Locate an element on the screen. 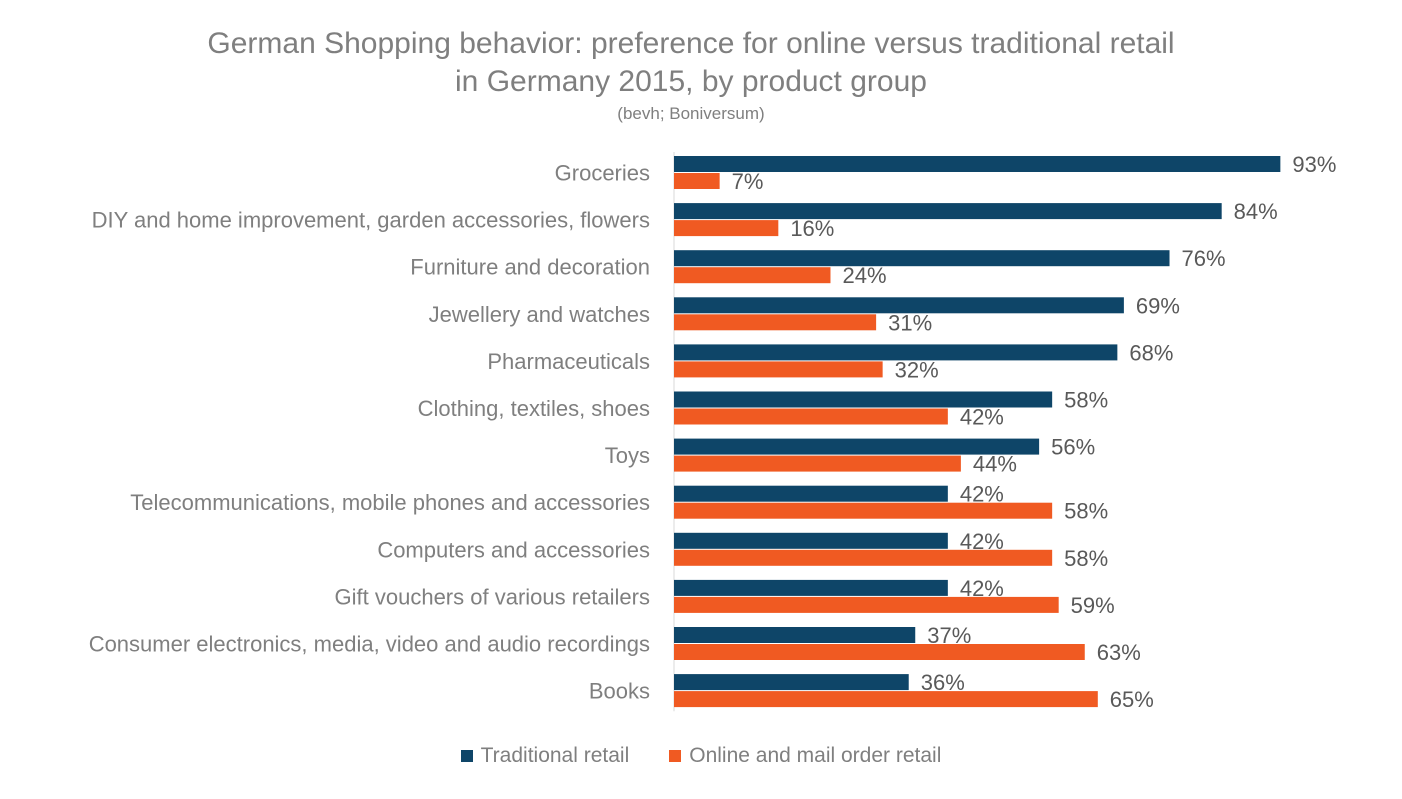  category-label: Groceries is located at coordinates (602, 173).